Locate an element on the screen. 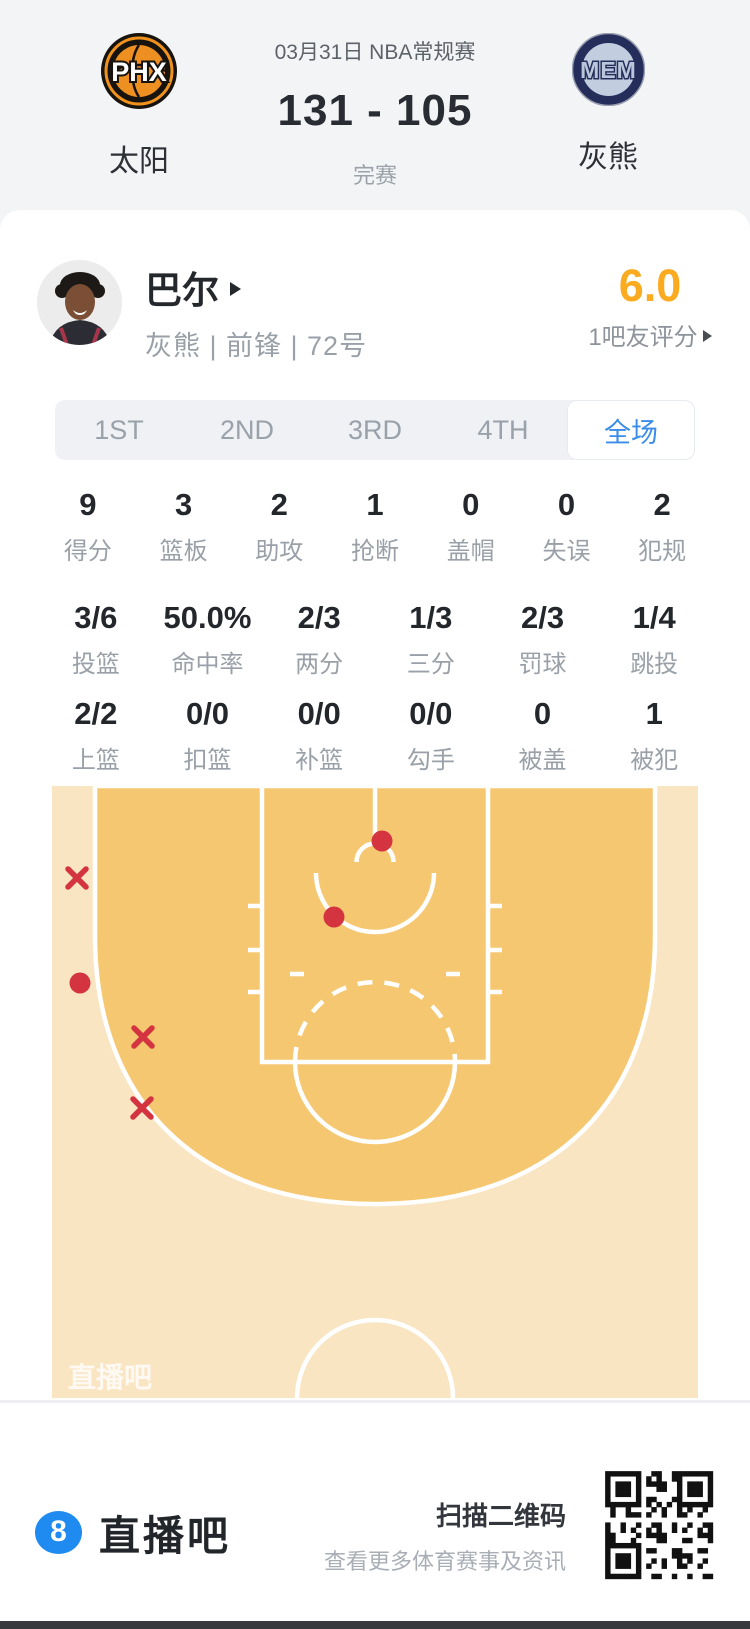 This screenshot has height=1629, width=750. team-home: PHX 太阳 is located at coordinates (139, 106).